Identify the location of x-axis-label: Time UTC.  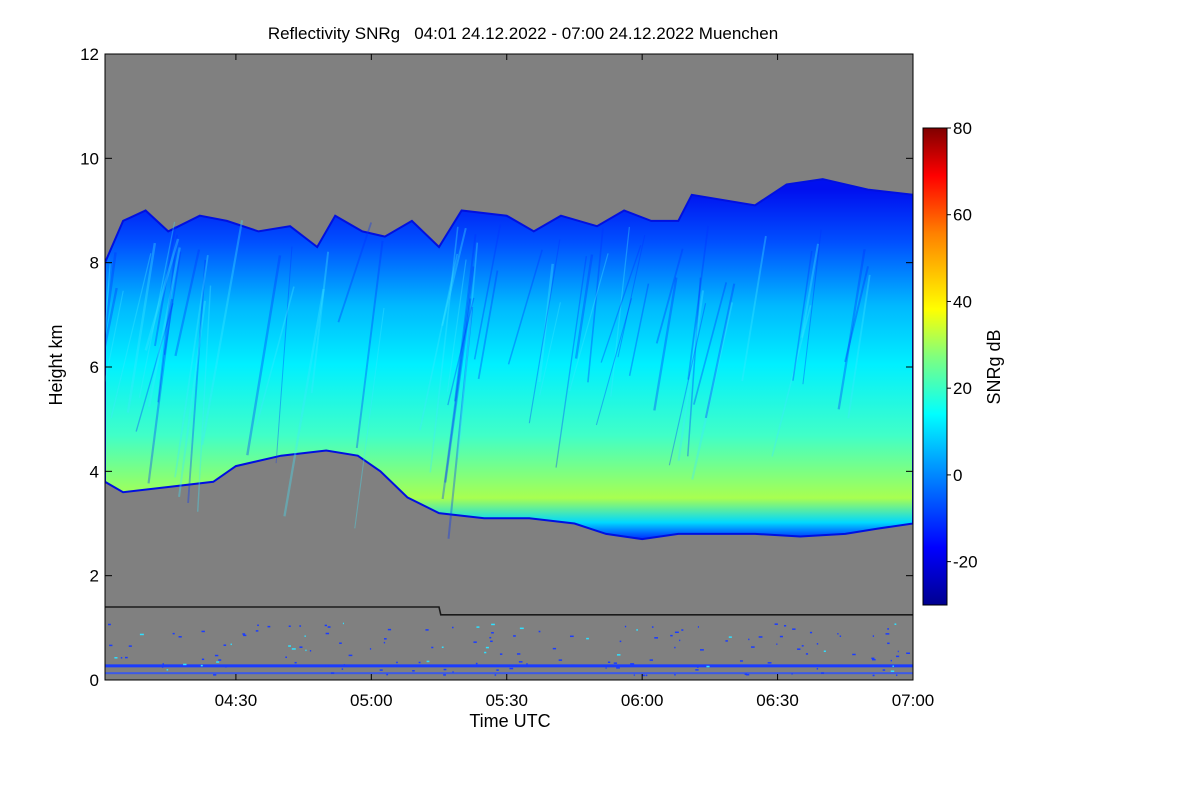
(509, 721).